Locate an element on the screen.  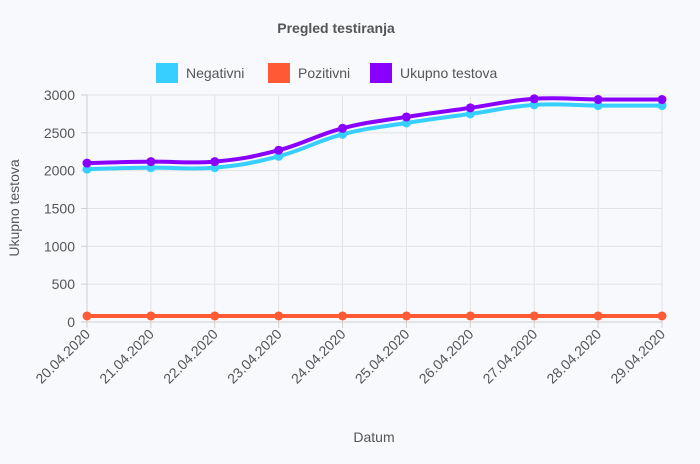
x-tick-label: 22.04.2020 is located at coordinates (190, 356).